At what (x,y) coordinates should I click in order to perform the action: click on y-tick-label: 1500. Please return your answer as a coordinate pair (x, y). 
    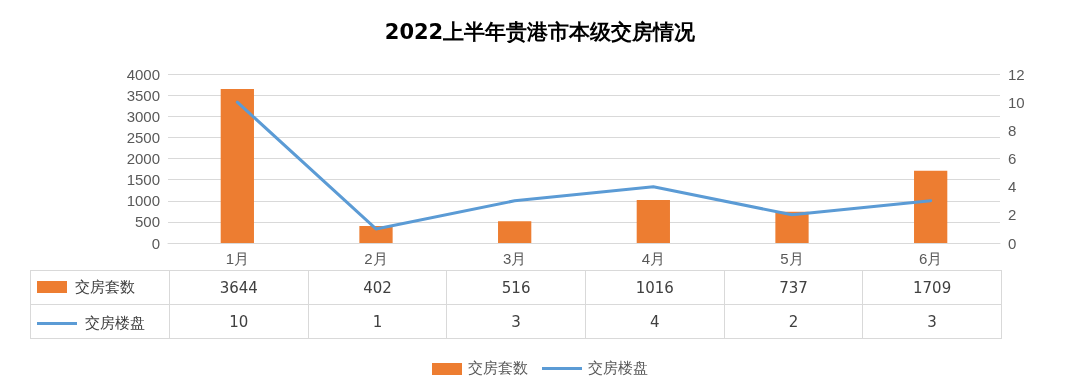
    Looking at the image, I should click on (143, 180).